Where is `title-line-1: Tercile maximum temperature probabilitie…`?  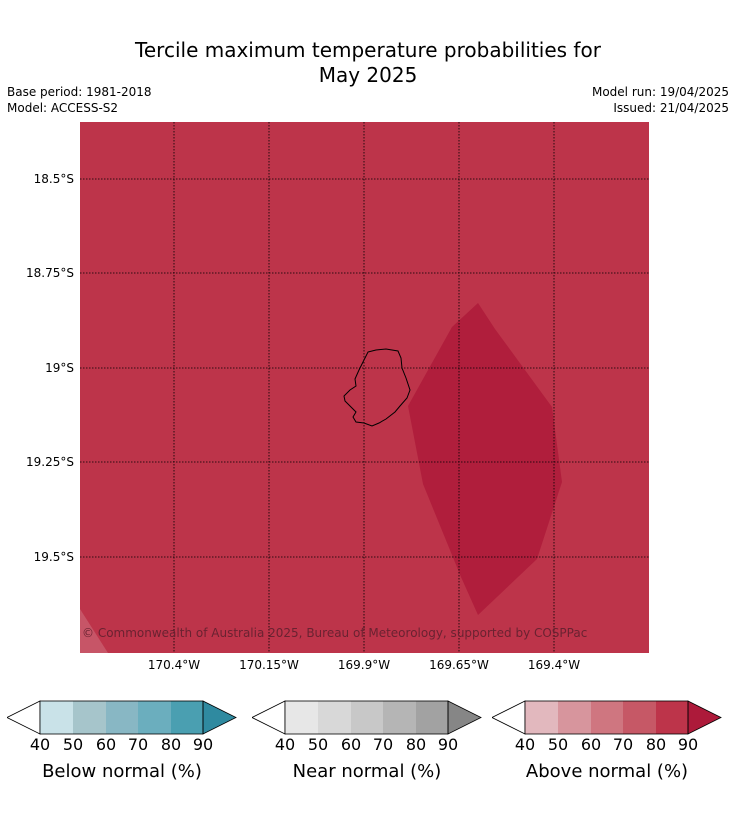 title-line-1: Tercile maximum temperature probabilitie… is located at coordinates (368, 50).